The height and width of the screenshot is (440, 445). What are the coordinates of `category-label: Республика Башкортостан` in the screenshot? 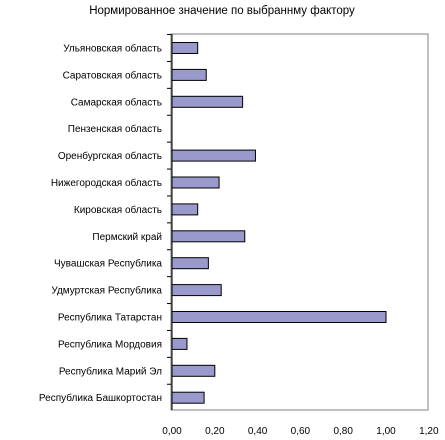 It's located at (100, 398).